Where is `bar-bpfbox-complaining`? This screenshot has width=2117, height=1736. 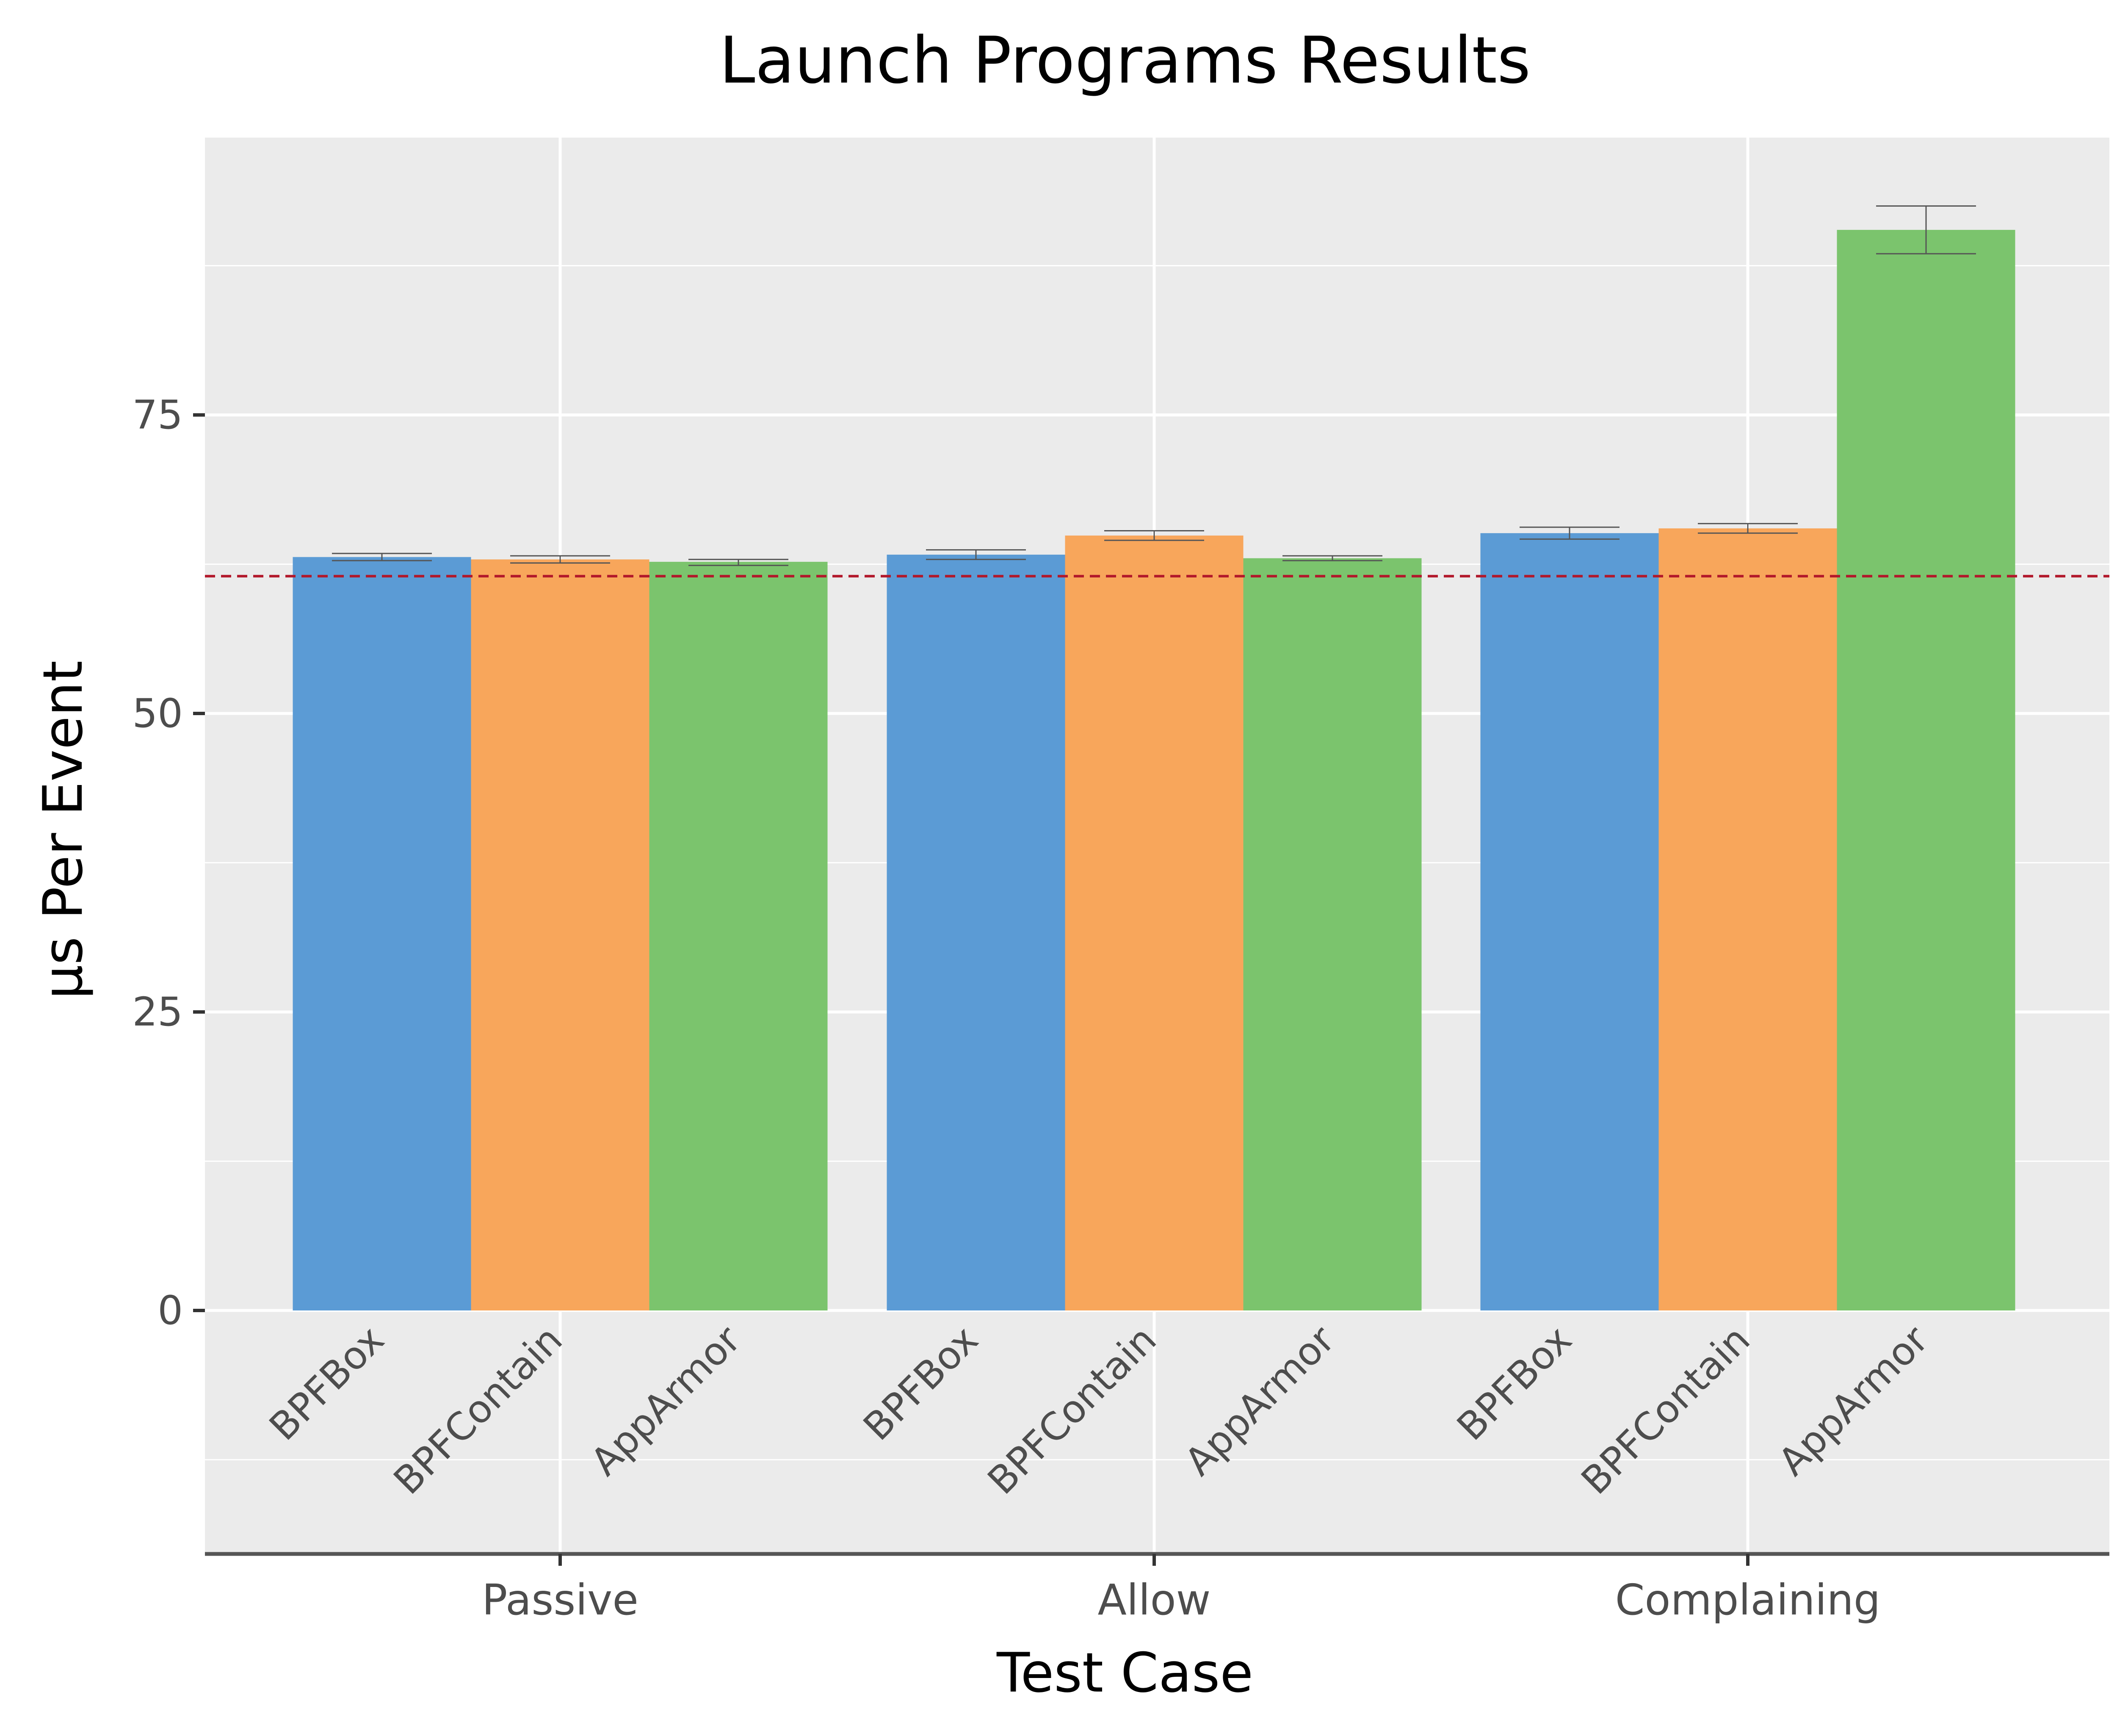
bar-bpfbox-complaining is located at coordinates (1569, 921).